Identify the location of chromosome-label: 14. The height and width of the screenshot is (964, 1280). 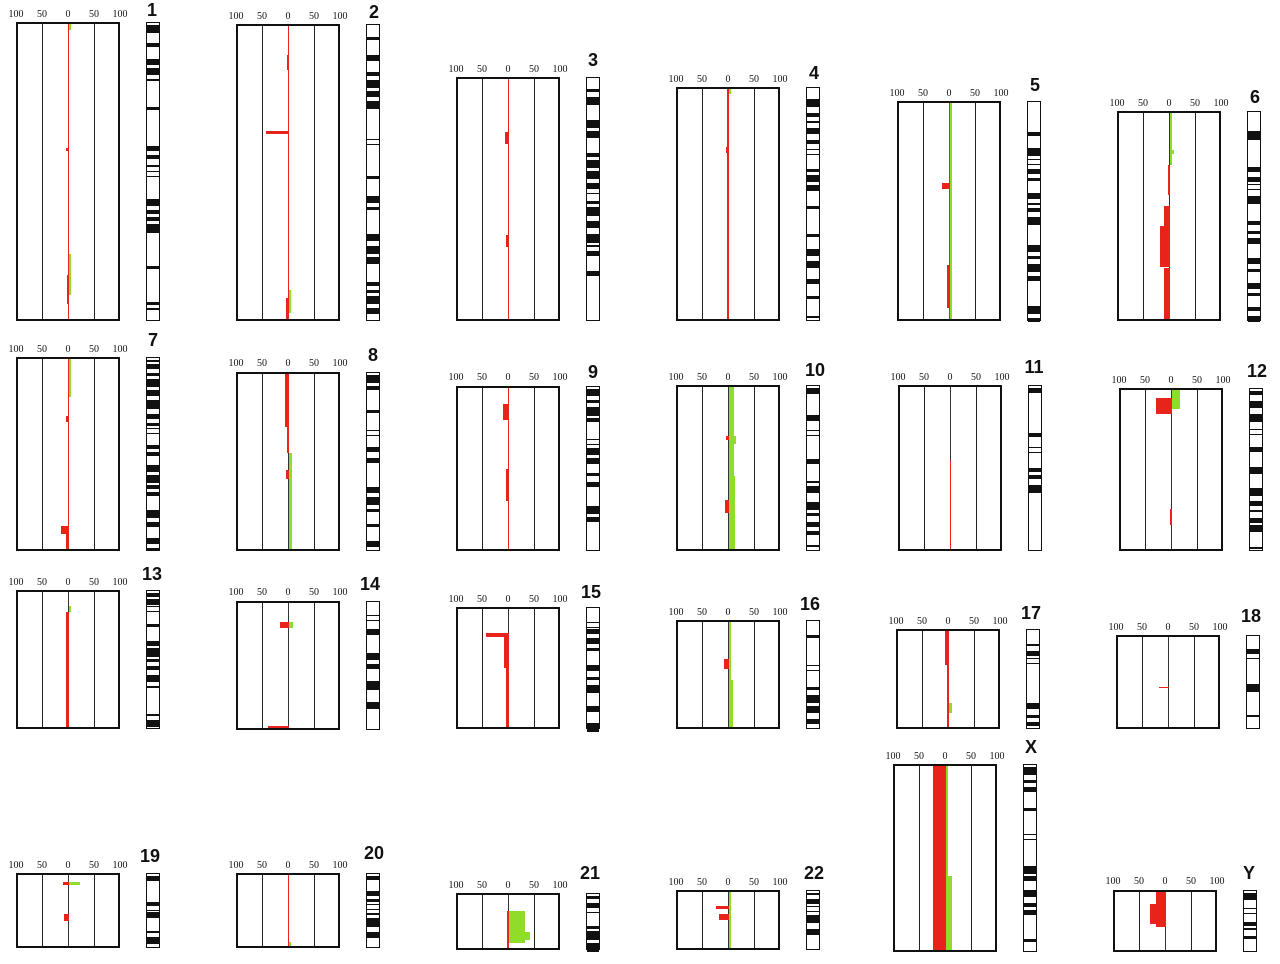
(370, 584).